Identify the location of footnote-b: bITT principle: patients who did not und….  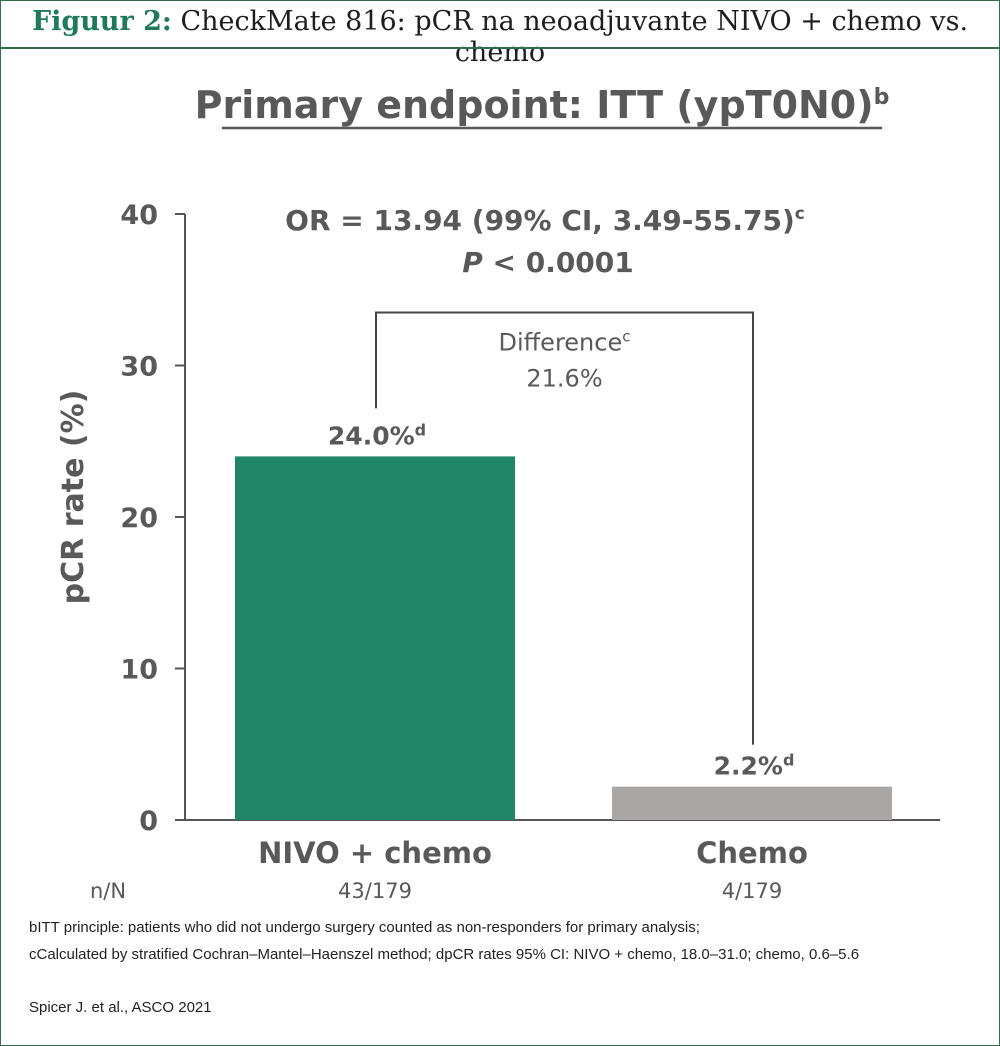
(364, 927).